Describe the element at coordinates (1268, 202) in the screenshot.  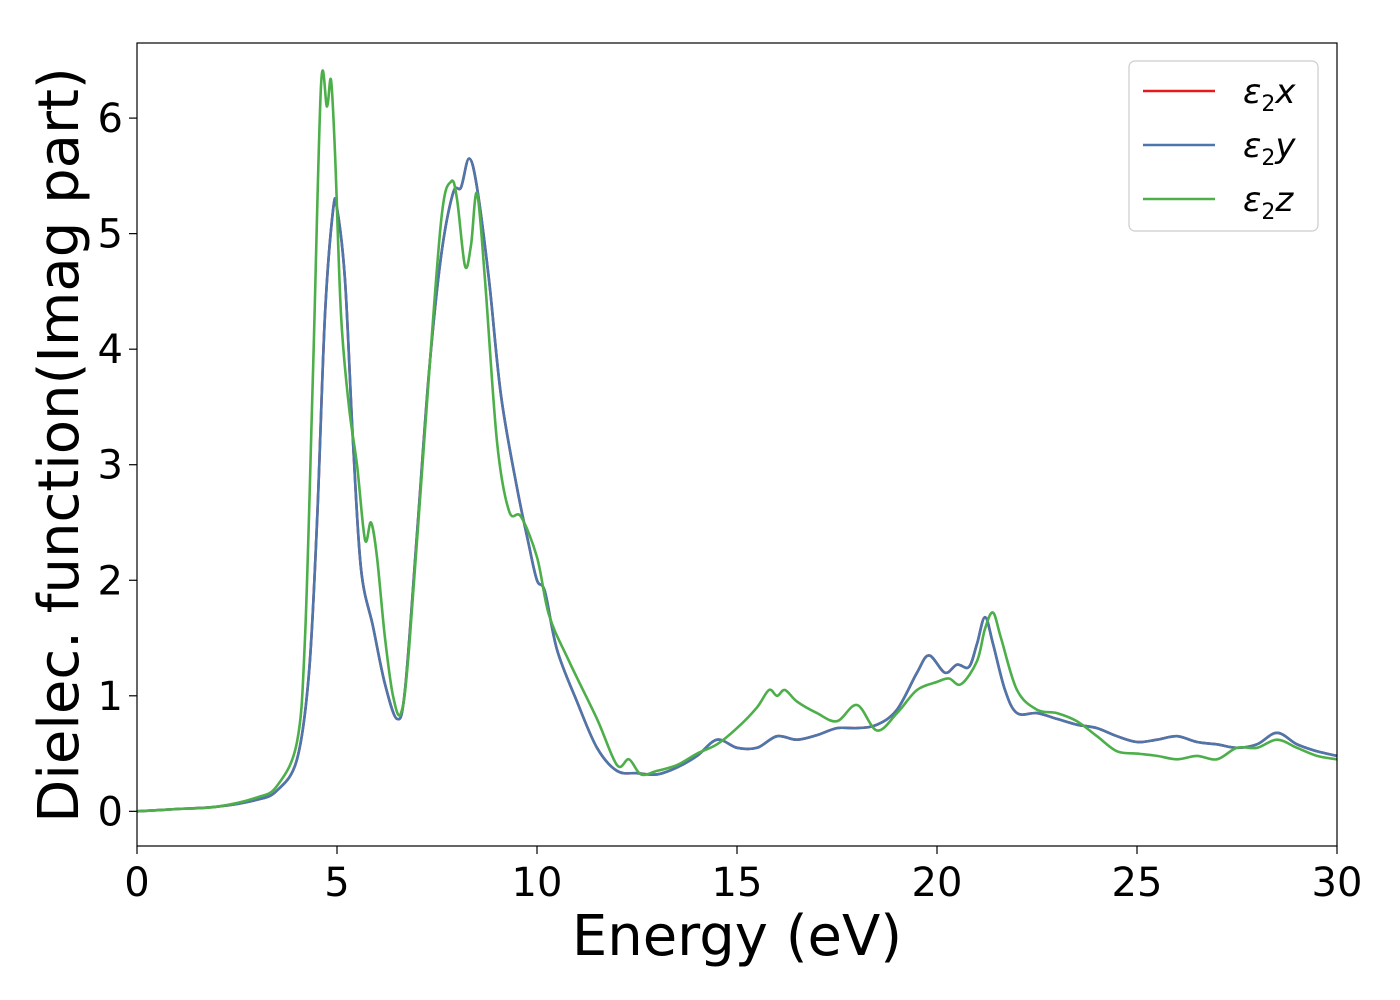
I see `legend-entry: ε2z` at that location.